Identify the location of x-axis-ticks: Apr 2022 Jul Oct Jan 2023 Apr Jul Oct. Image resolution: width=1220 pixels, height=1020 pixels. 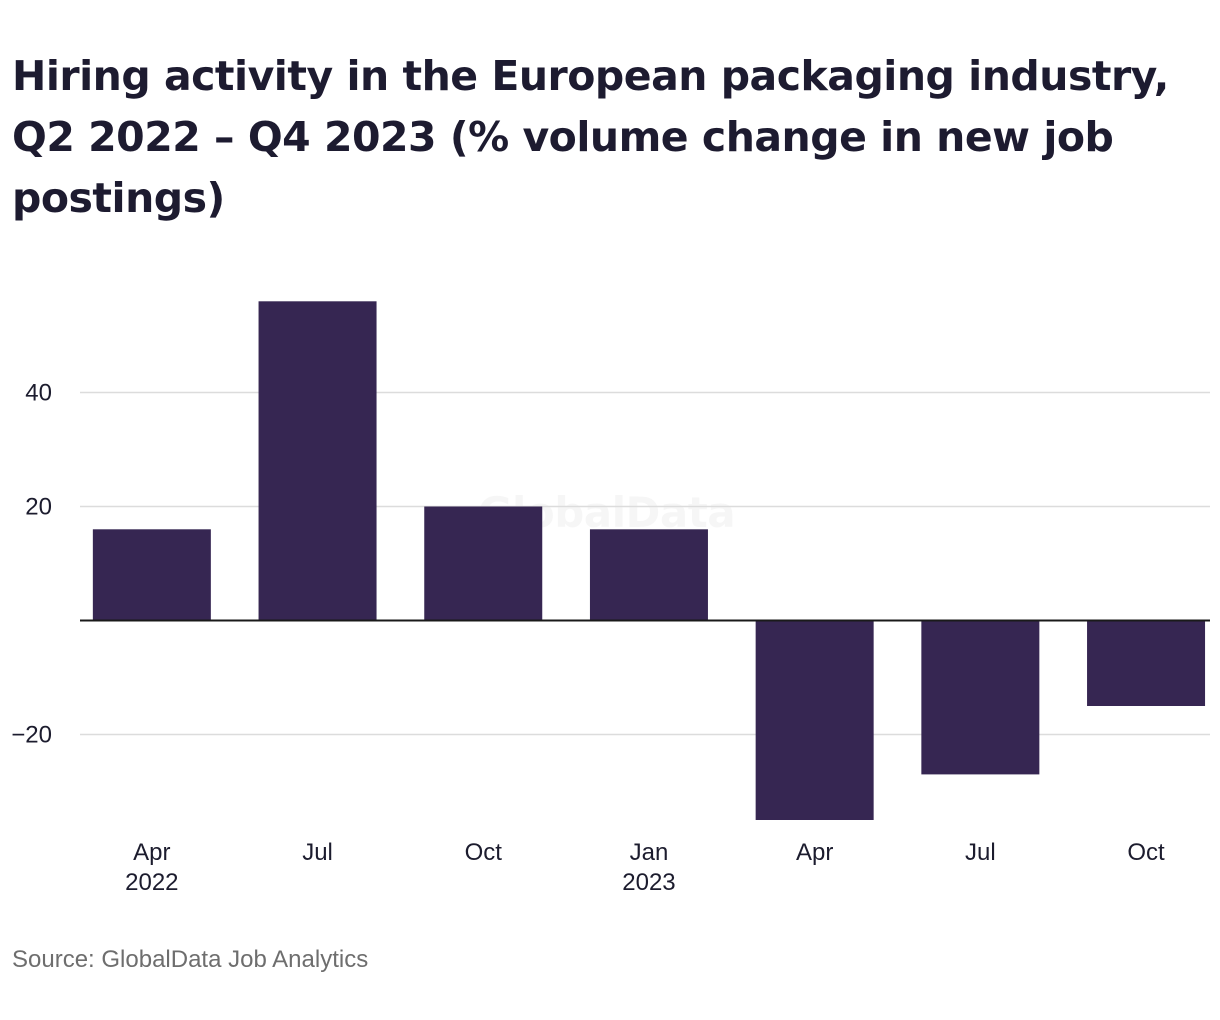
(645, 867).